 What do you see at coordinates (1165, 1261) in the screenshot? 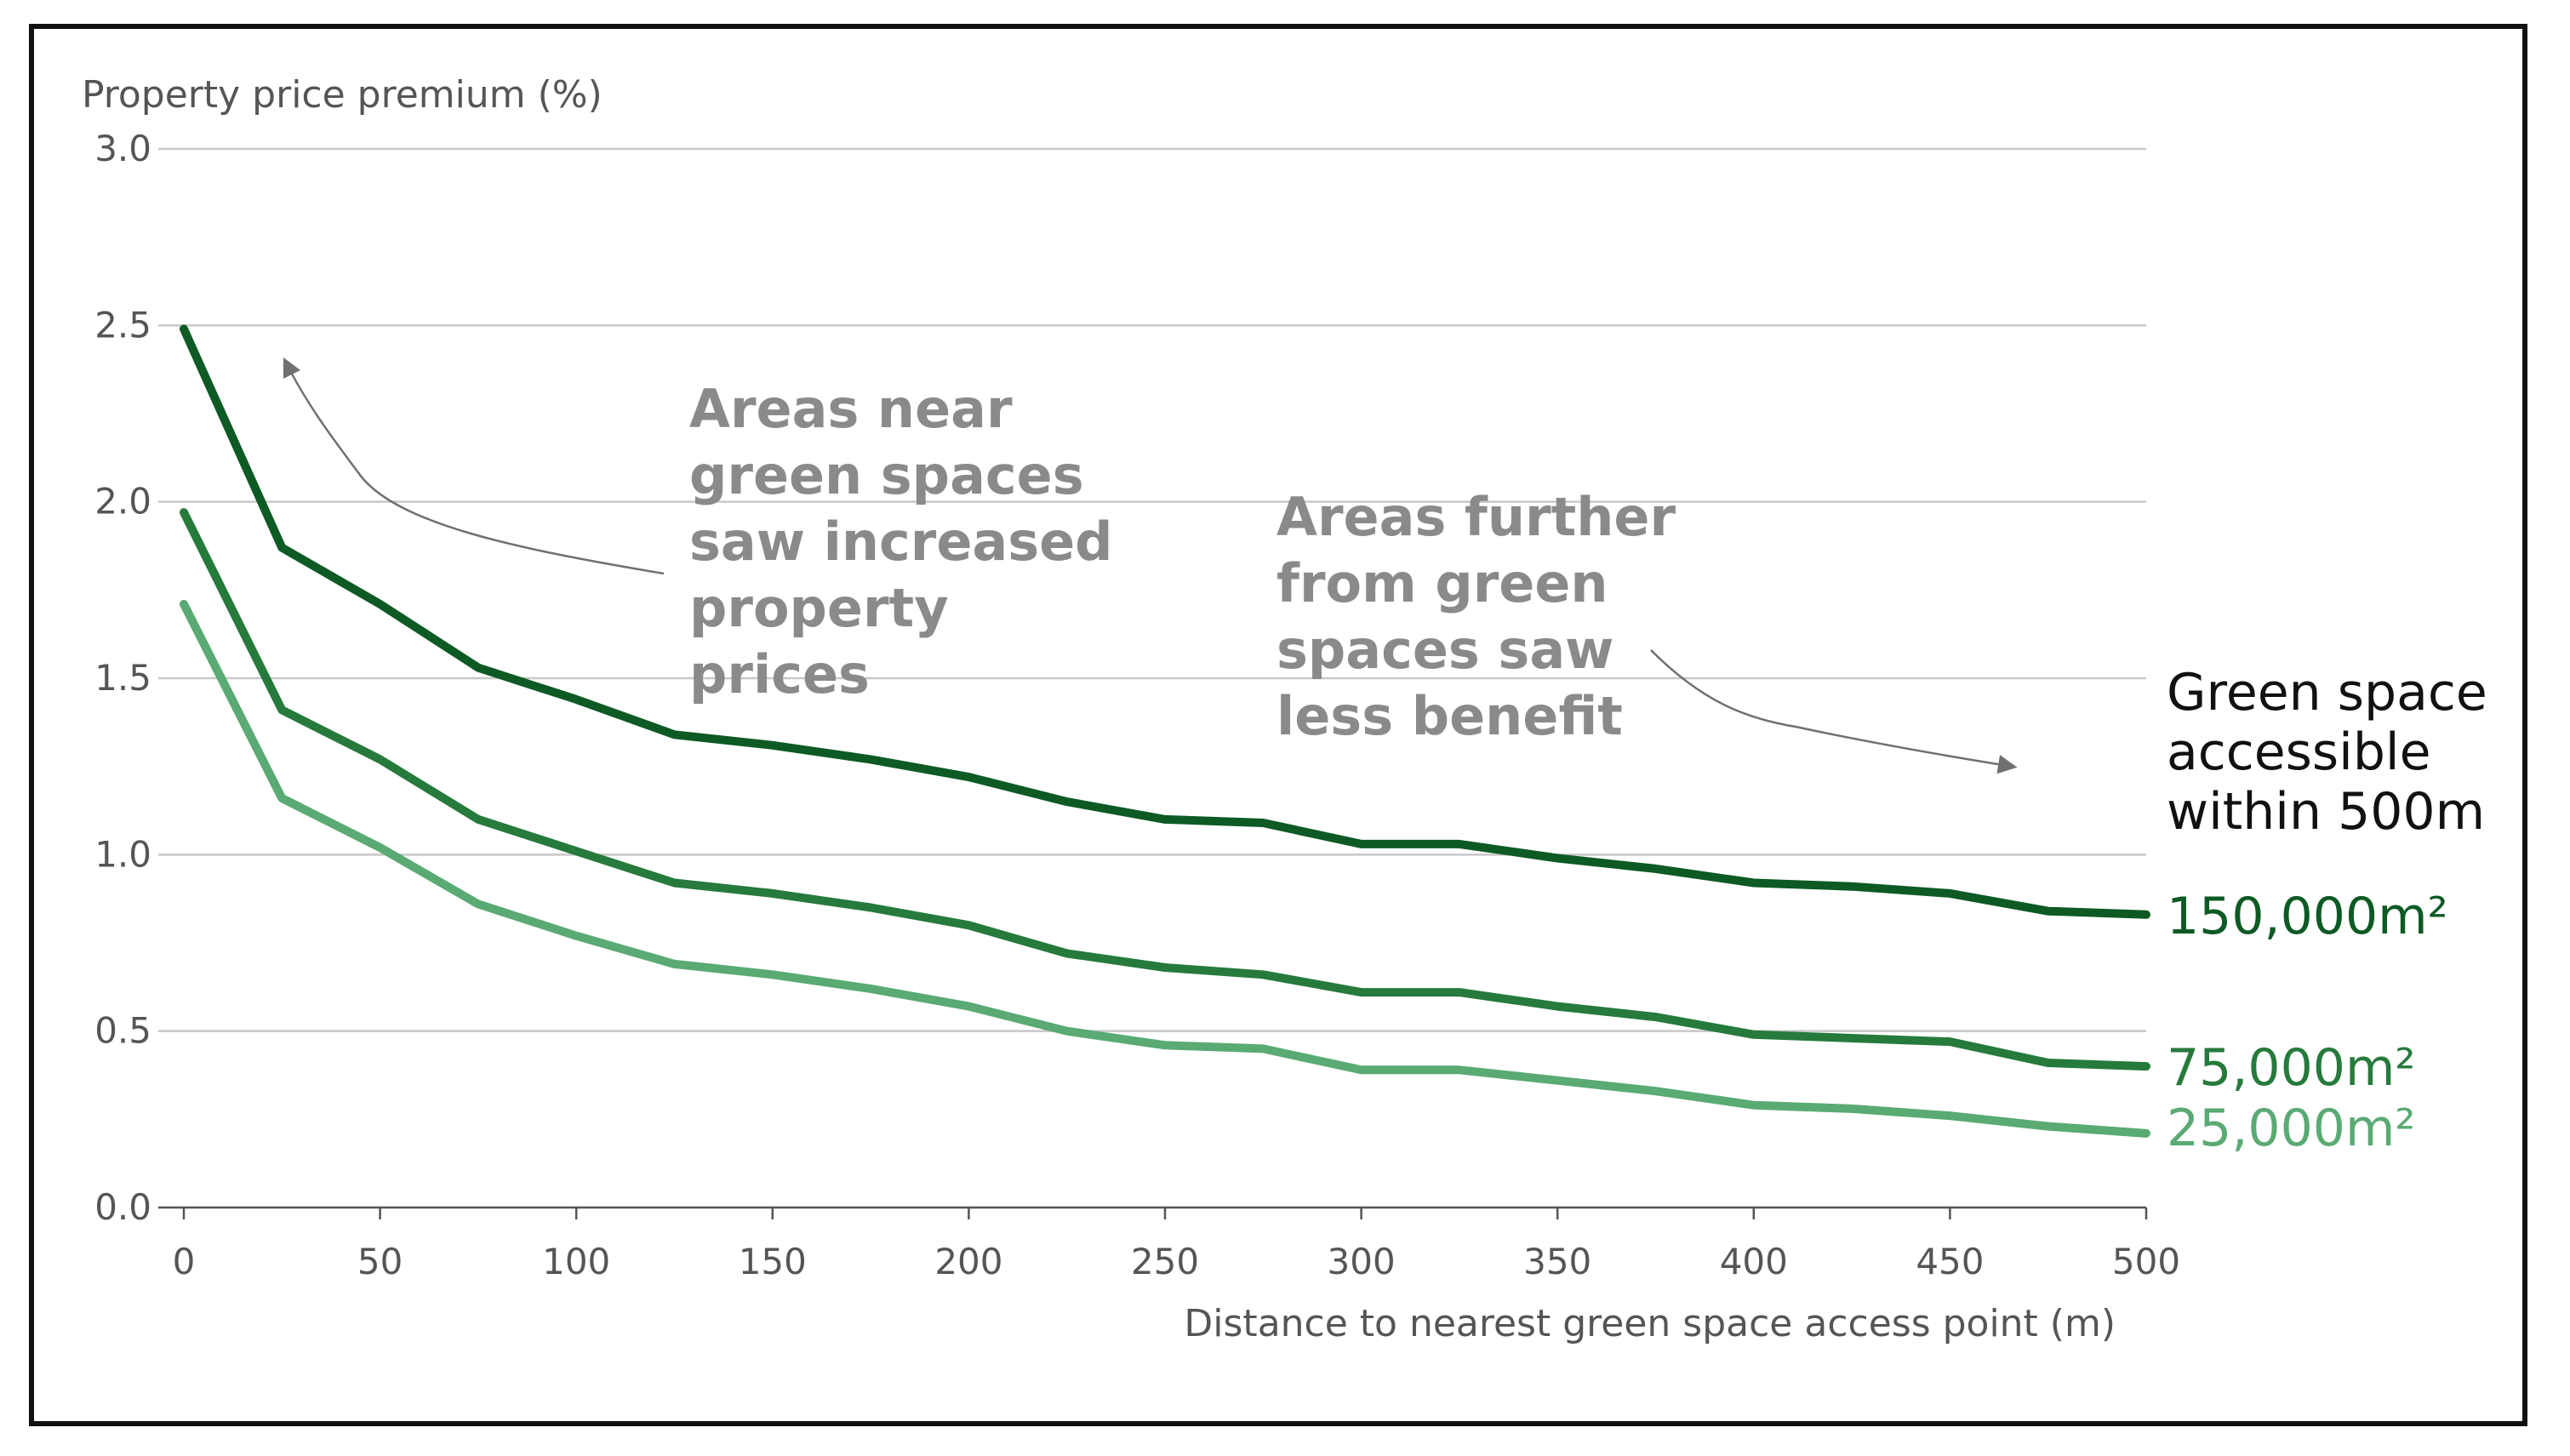
I see `x-tick-label: 250` at bounding box center [1165, 1261].